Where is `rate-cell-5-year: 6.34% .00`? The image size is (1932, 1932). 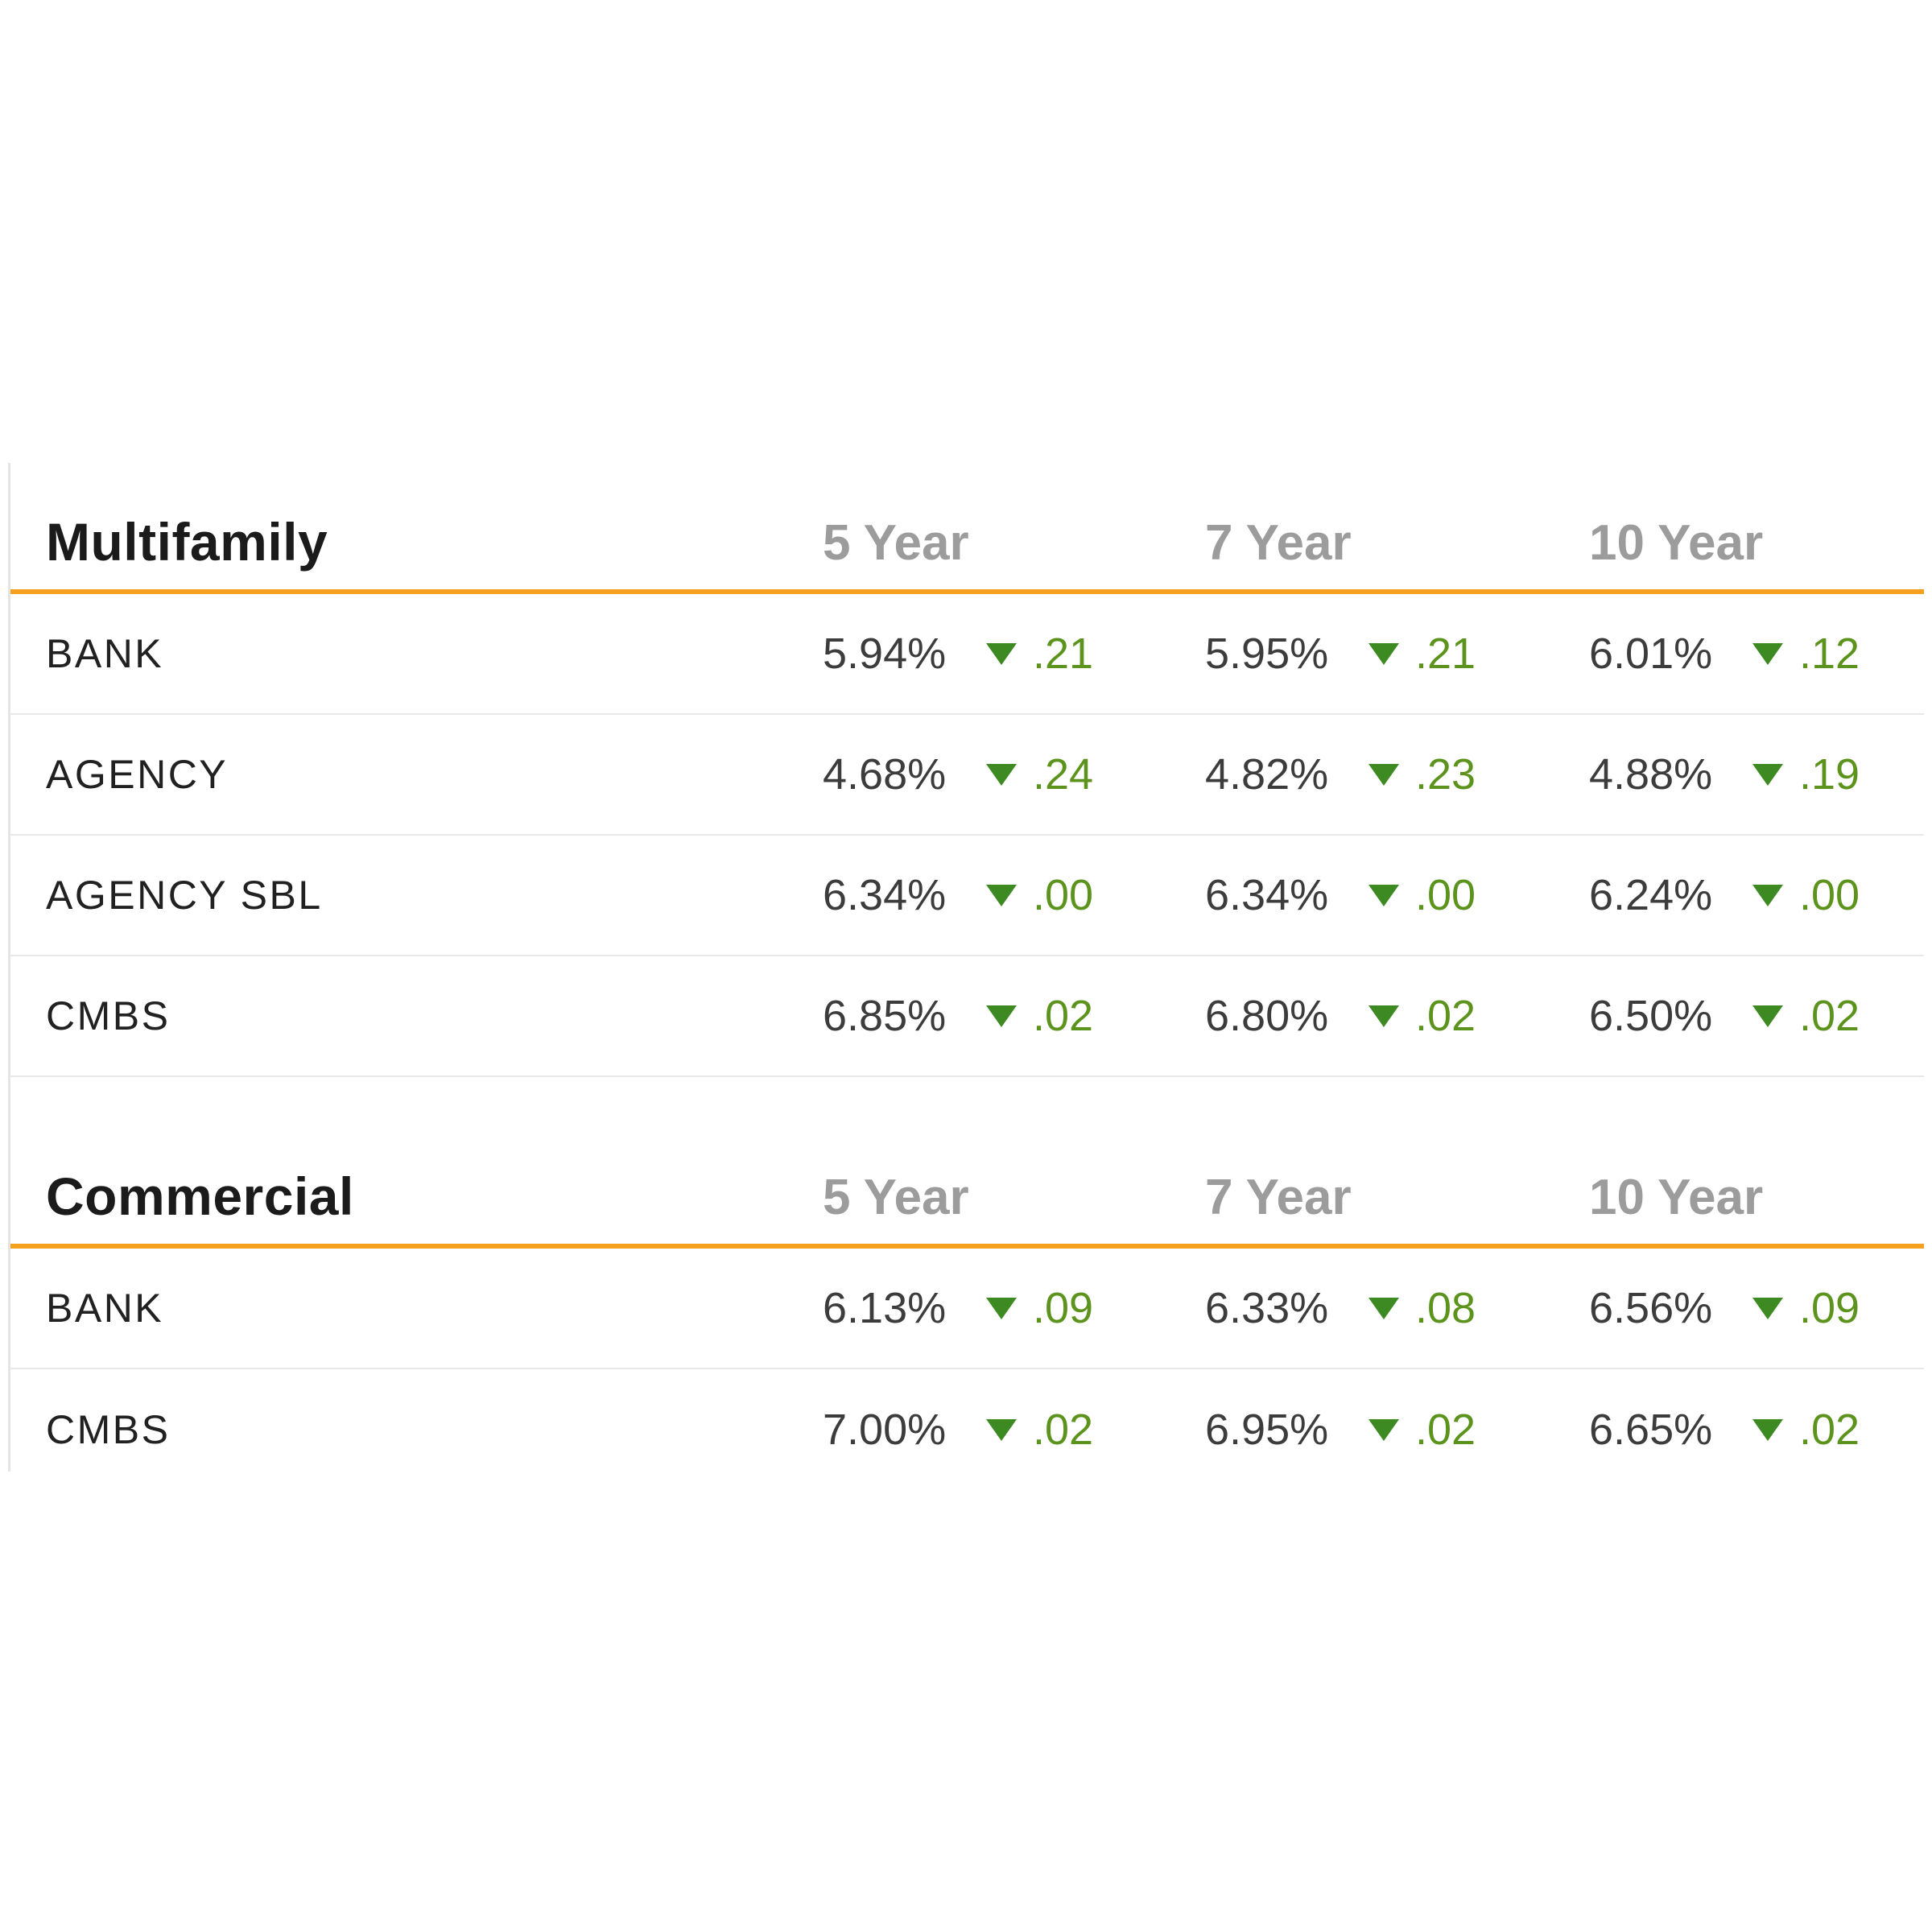 rate-cell-5-year: 6.34% .00 is located at coordinates (1014, 895).